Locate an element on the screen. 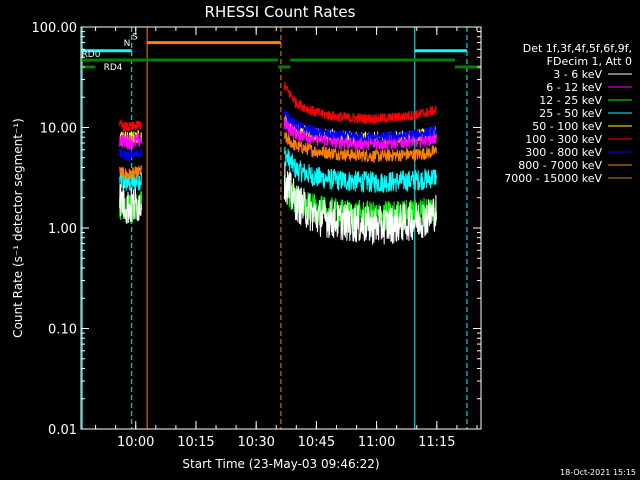 The height and width of the screenshot is (480, 640). legend-label-2: 12 - 25 keV is located at coordinates (570, 100).